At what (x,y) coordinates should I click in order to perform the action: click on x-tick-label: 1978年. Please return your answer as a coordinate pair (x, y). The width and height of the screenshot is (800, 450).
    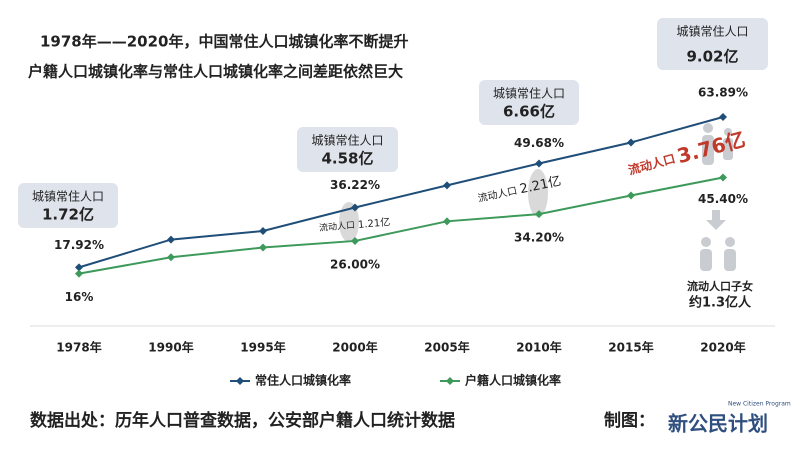
    Looking at the image, I should click on (78, 347).